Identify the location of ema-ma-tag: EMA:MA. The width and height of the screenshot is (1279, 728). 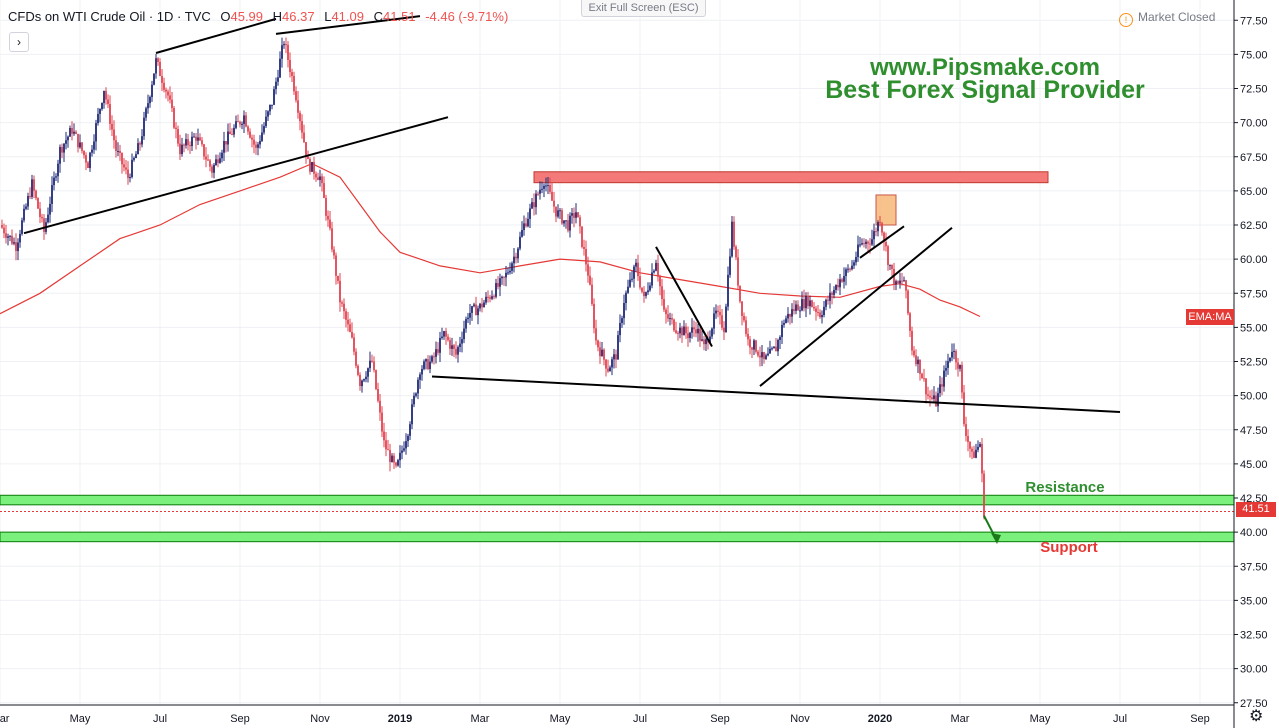
(1210, 317).